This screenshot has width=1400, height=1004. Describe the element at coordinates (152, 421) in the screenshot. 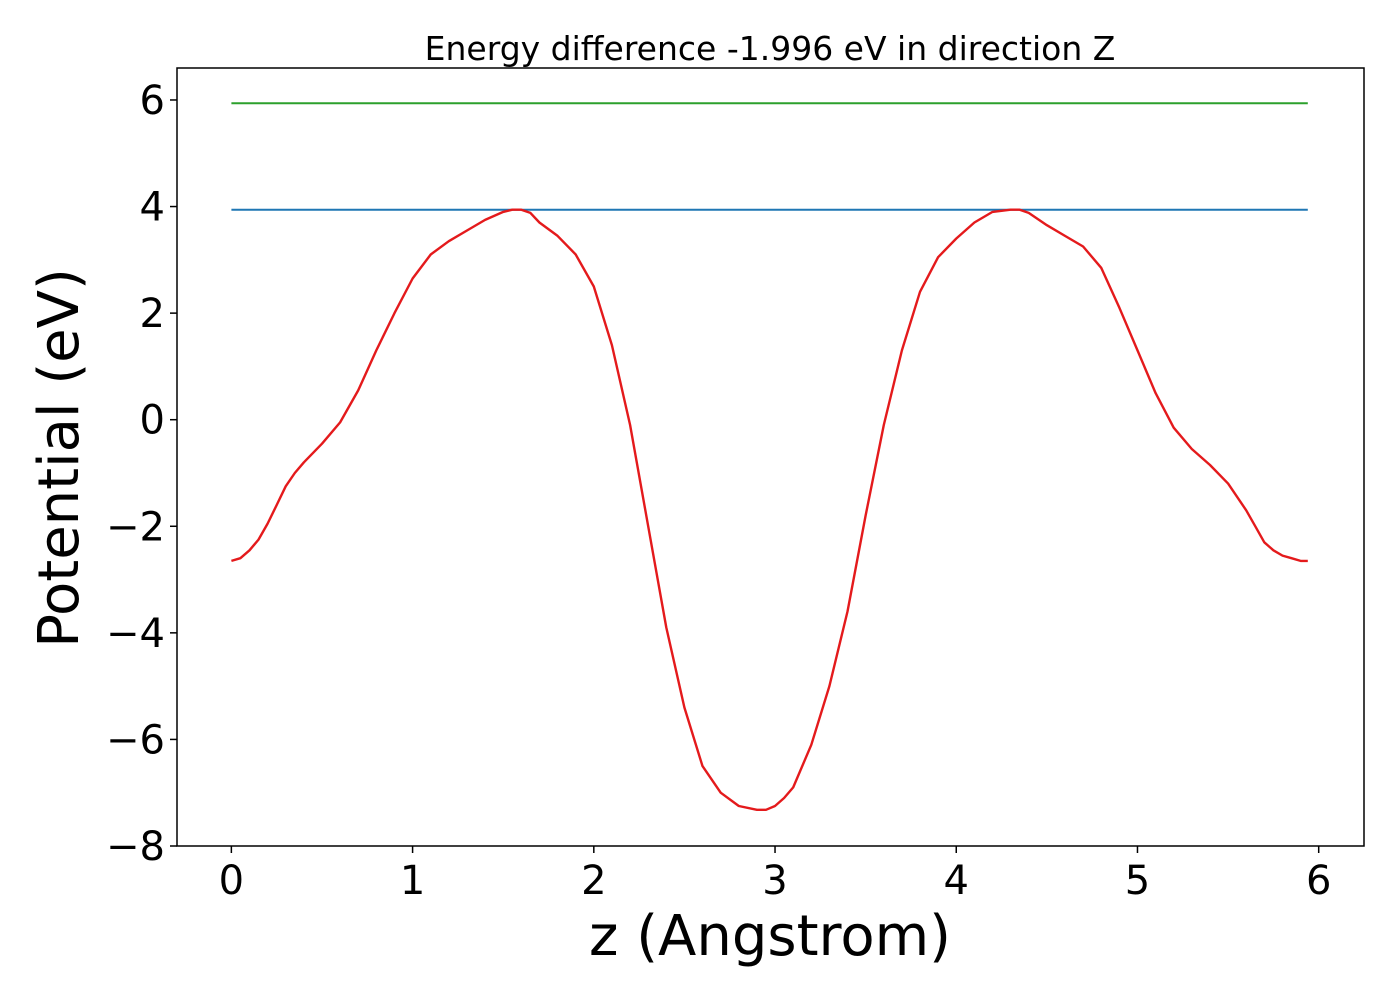

I see `y-tick-label: 0` at that location.